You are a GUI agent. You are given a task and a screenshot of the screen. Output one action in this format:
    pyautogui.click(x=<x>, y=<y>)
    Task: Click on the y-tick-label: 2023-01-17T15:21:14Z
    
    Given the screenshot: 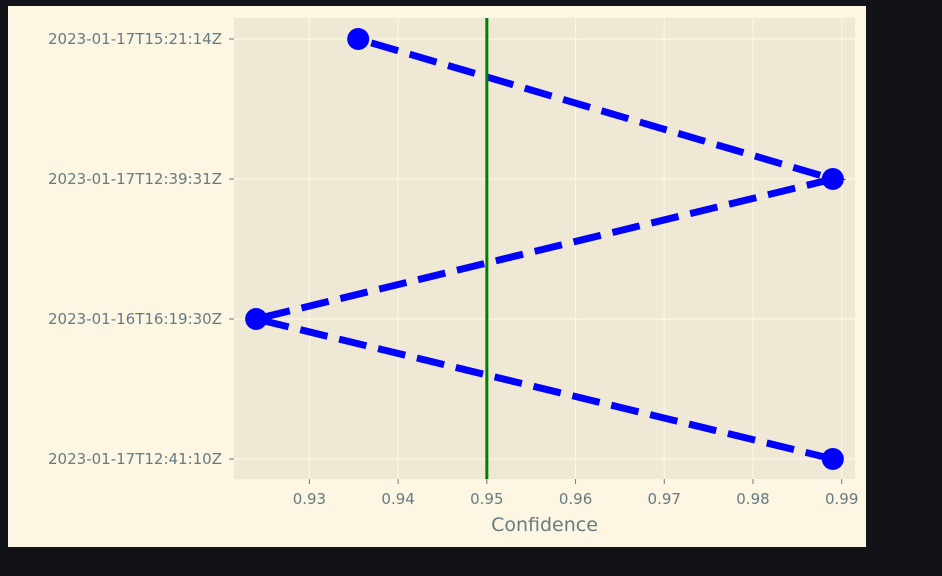 What is the action you would take?
    pyautogui.click(x=135, y=39)
    